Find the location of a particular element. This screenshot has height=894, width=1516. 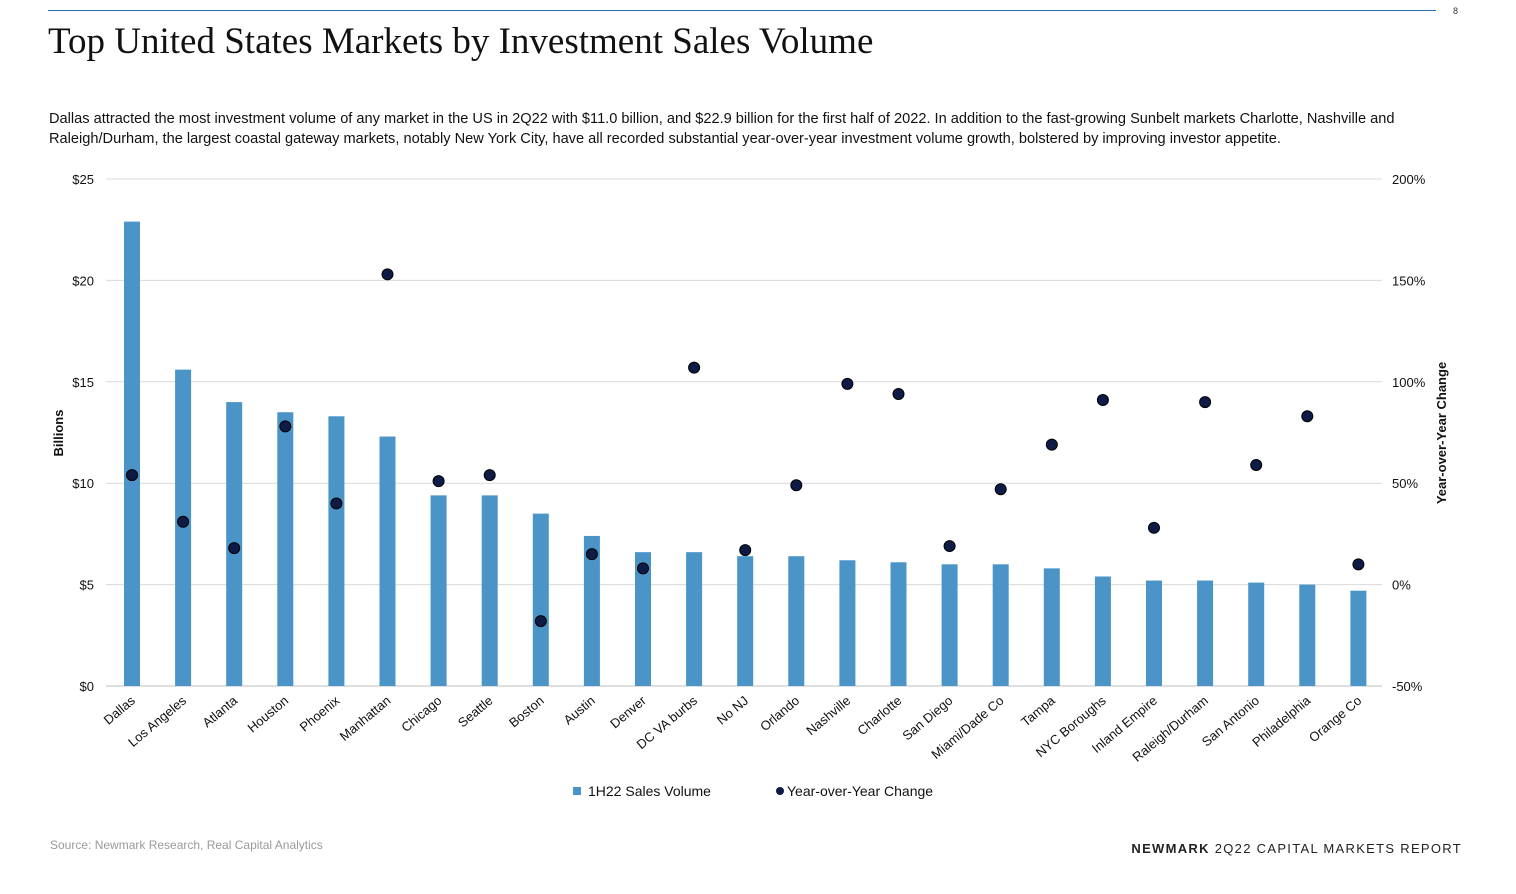

right-axis-title: Year-over-Year Change is located at coordinates (1441, 433).